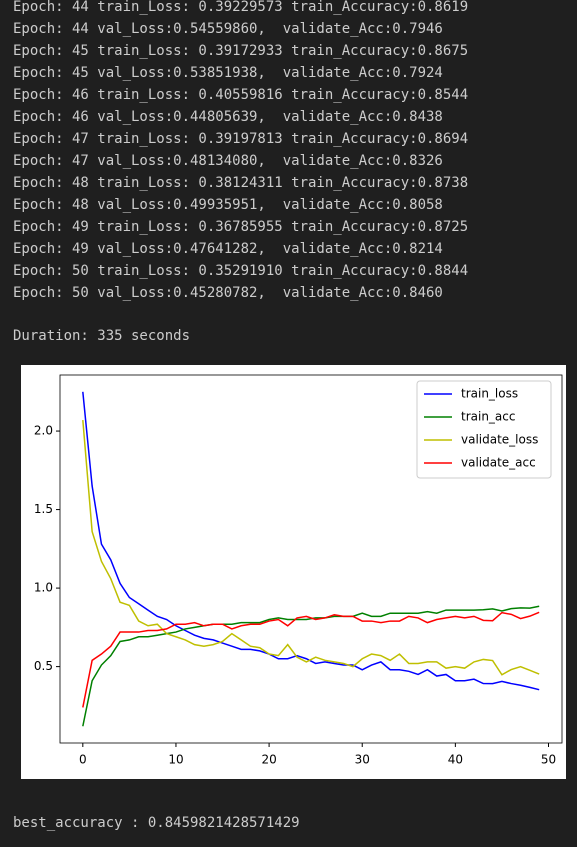 The height and width of the screenshot is (847, 577). I want to click on y-tick-label: 0.5, so click(43, 666).